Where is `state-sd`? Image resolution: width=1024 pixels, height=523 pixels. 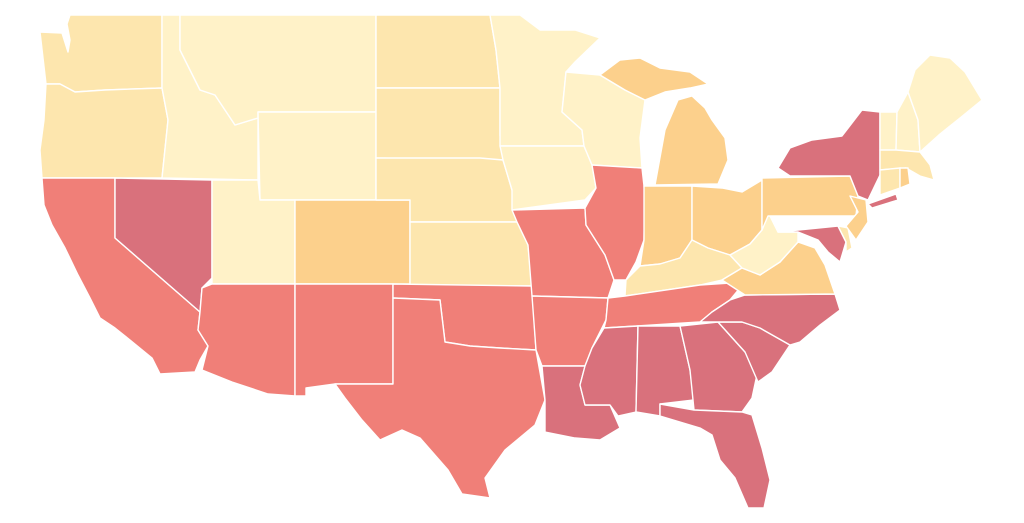
state-sd is located at coordinates (439, 124).